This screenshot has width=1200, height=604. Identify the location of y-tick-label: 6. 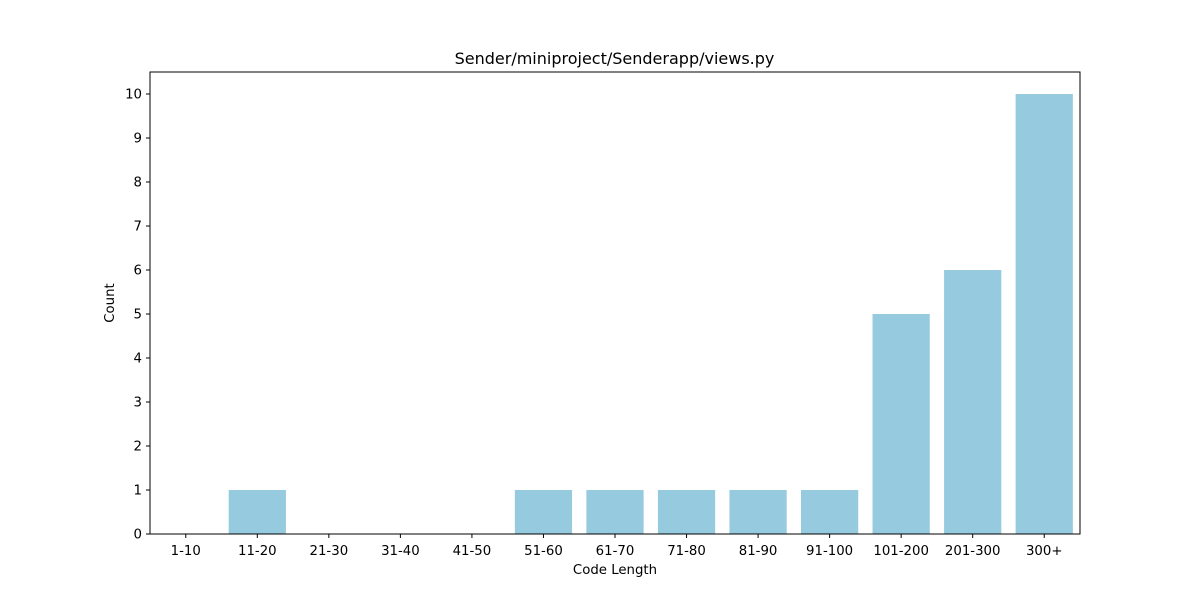
(138, 271).